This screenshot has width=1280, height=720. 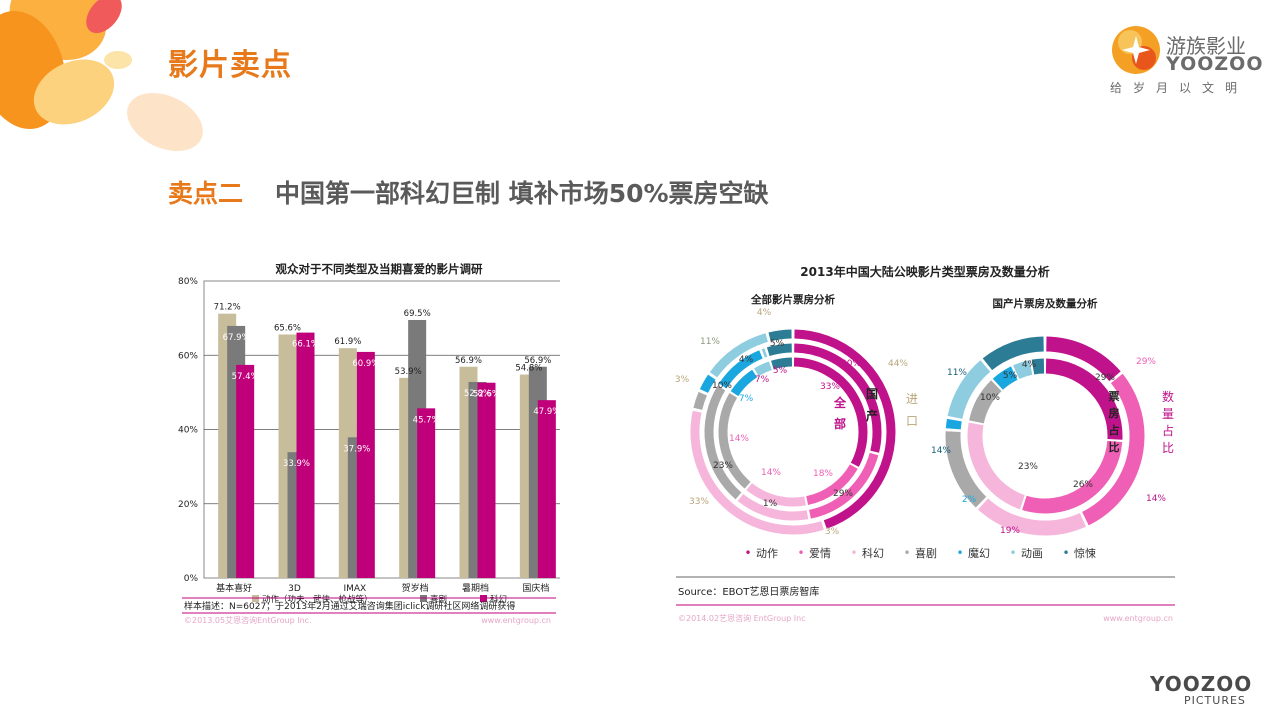 What do you see at coordinates (537, 361) in the screenshot?
I see `bar-data-label: 56.9%` at bounding box center [537, 361].